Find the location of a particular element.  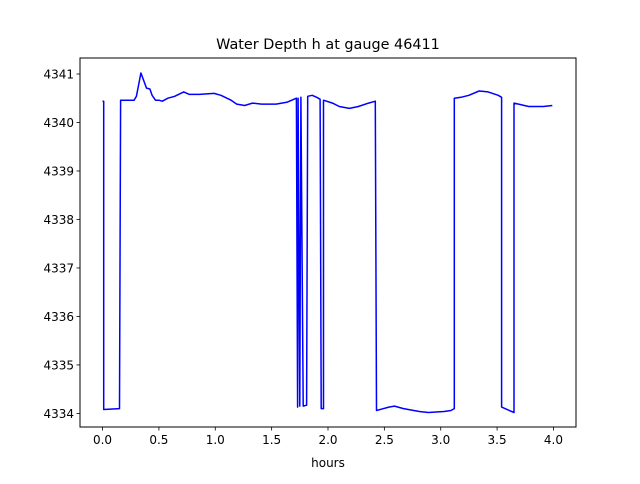

x-axis-label: hours is located at coordinates (328, 463).